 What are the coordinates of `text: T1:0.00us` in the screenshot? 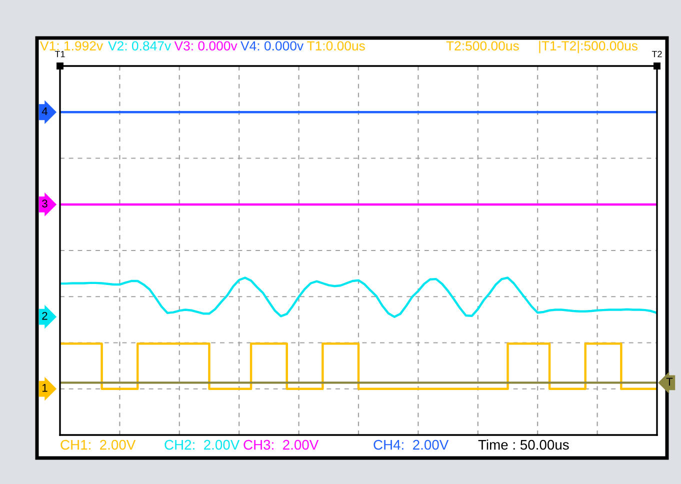 It's located at (336, 46).